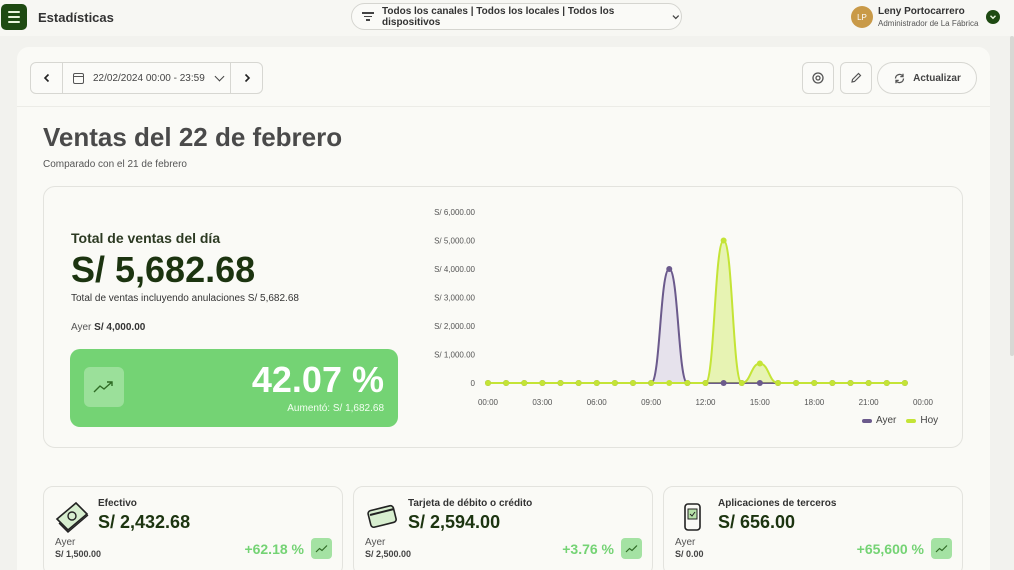 The width and height of the screenshot is (1014, 570). What do you see at coordinates (869, 402) in the screenshot?
I see `x-tick-label: 21:00` at bounding box center [869, 402].